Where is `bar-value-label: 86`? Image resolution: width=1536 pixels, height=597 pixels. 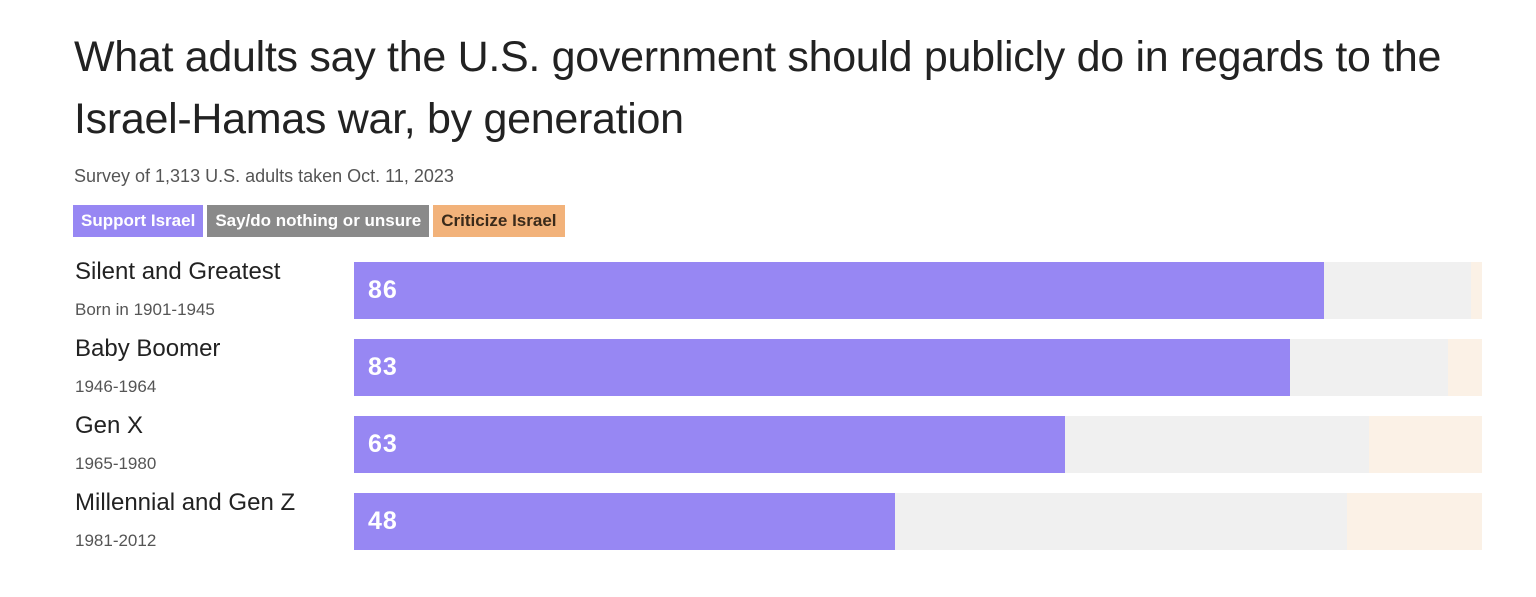 bar-value-label: 86 is located at coordinates (383, 290).